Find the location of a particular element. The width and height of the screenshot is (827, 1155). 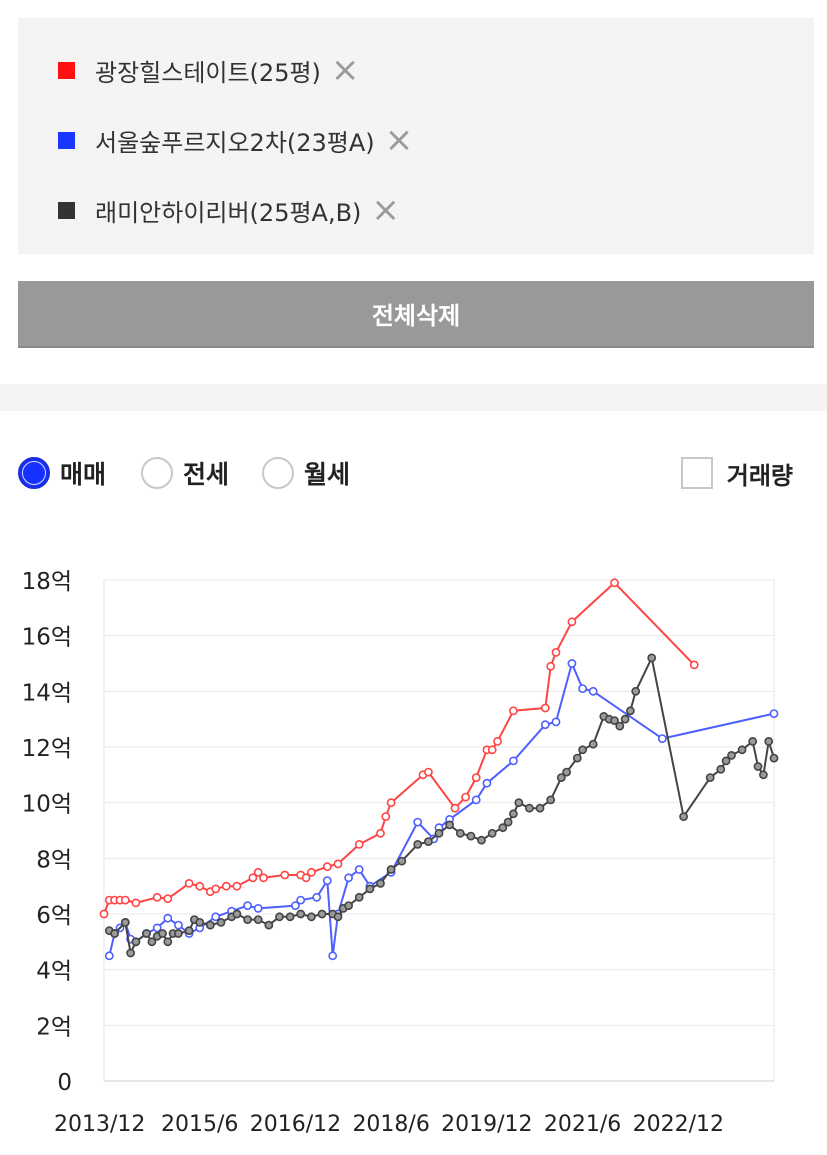

radio-jeonse-circle is located at coordinates (157, 473).